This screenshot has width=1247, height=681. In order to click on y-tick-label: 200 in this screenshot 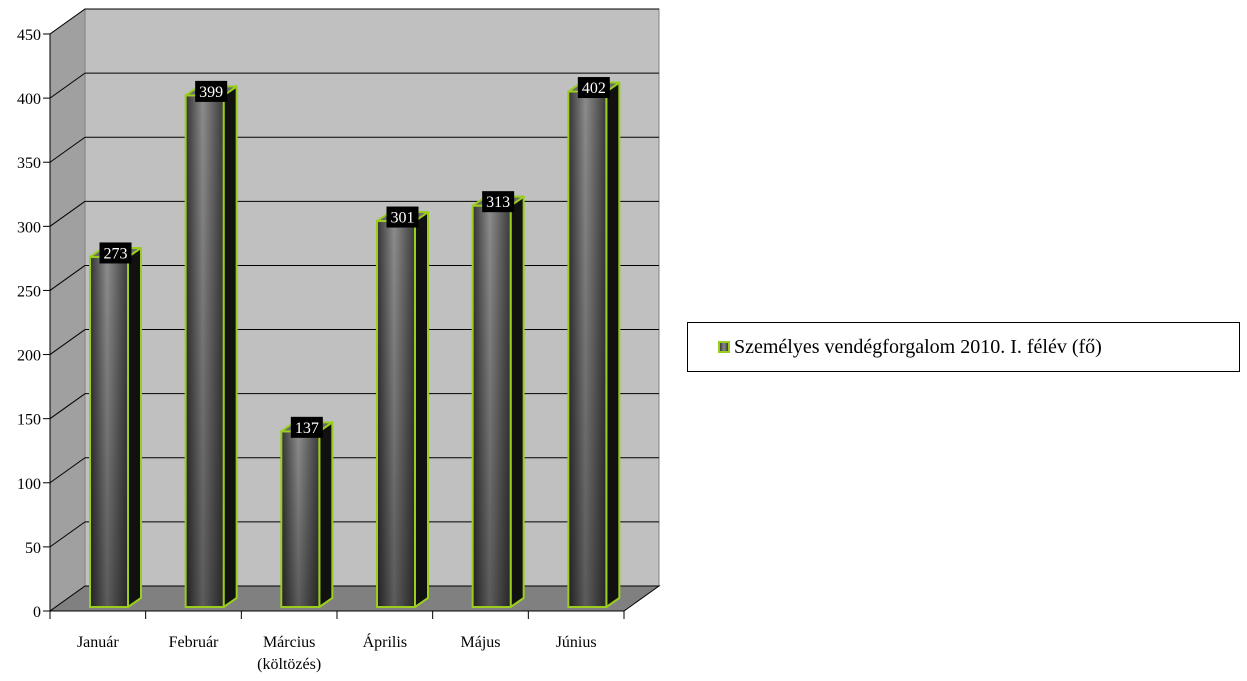, I will do `click(29, 356)`.